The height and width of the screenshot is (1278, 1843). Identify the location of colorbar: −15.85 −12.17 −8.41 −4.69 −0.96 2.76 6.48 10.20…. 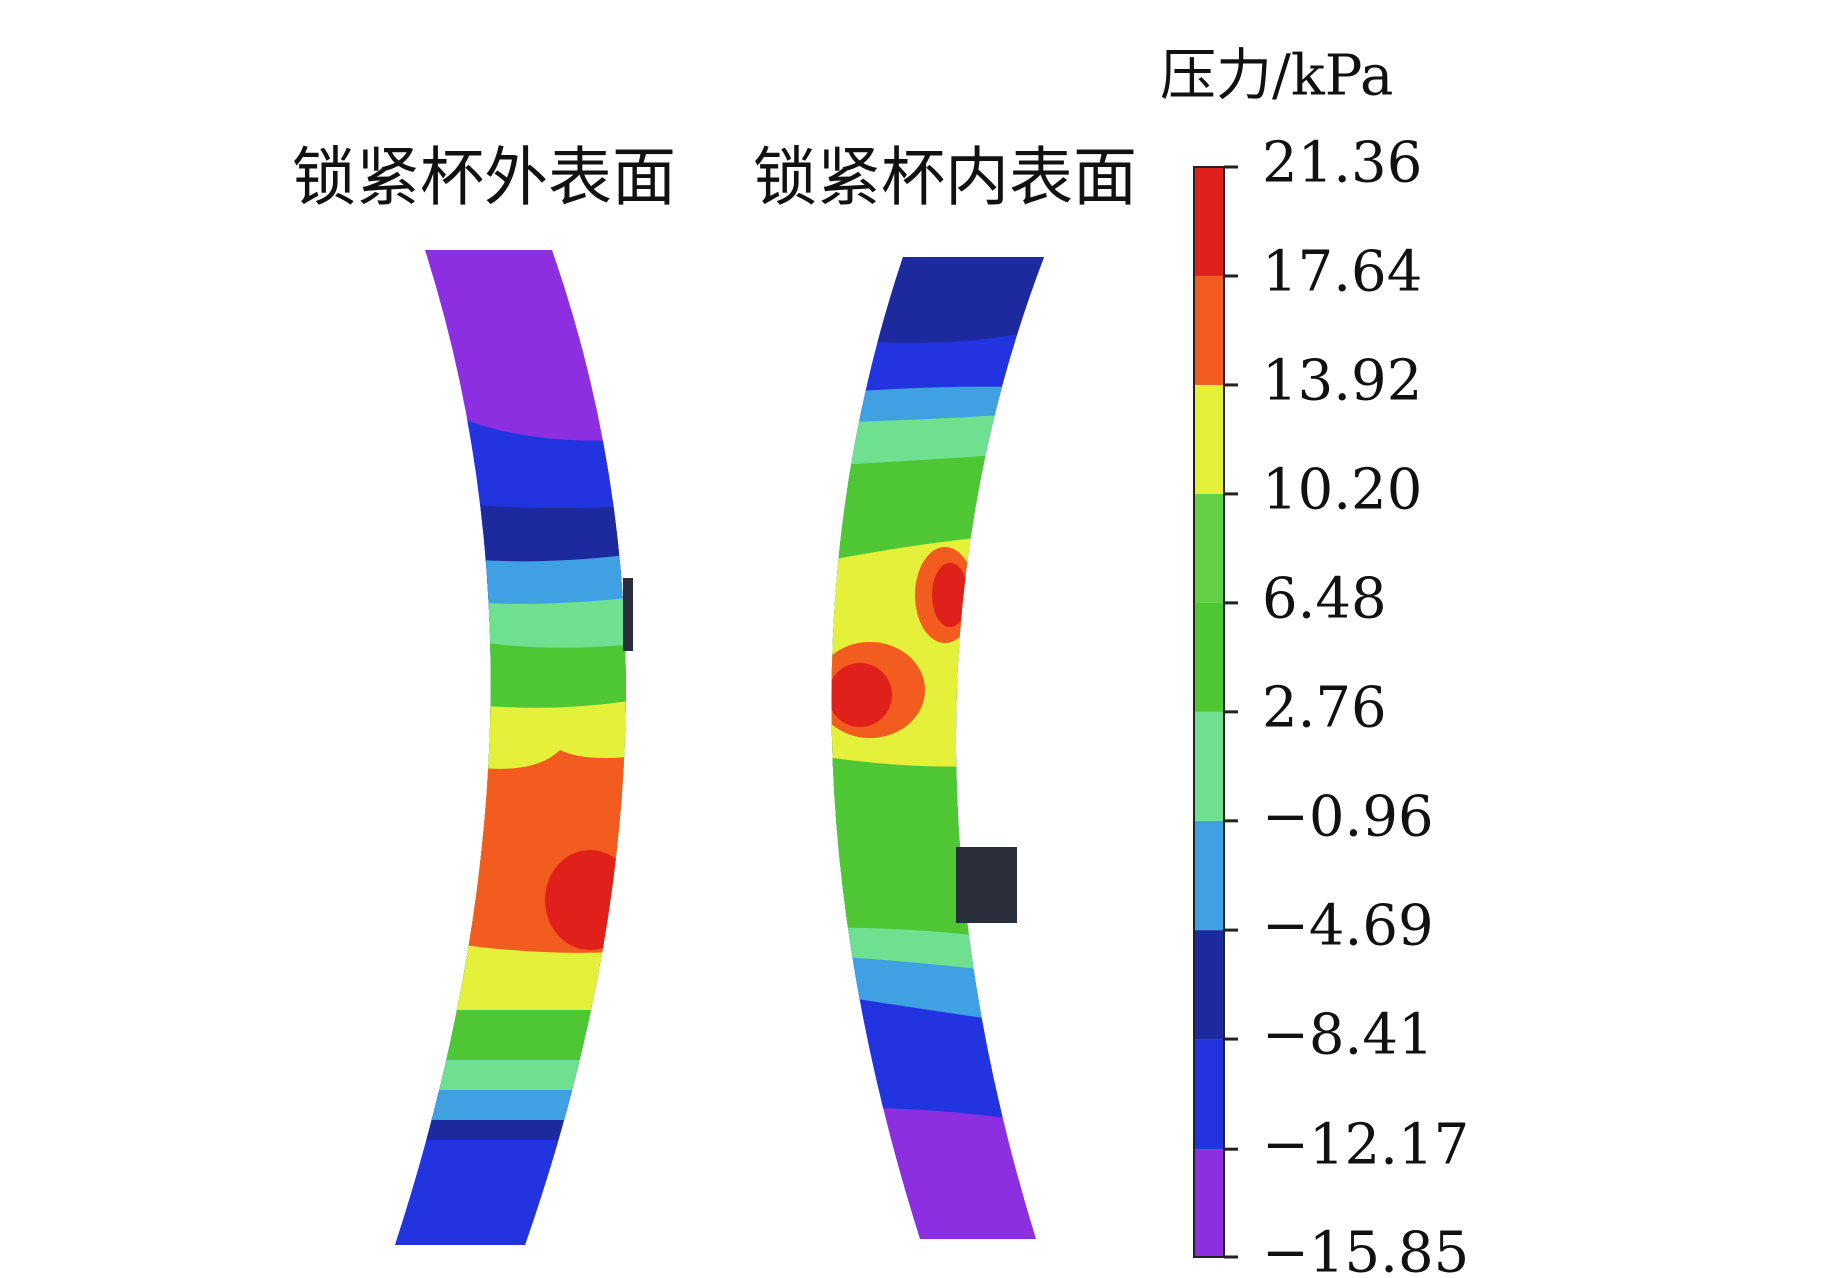
(1331, 704).